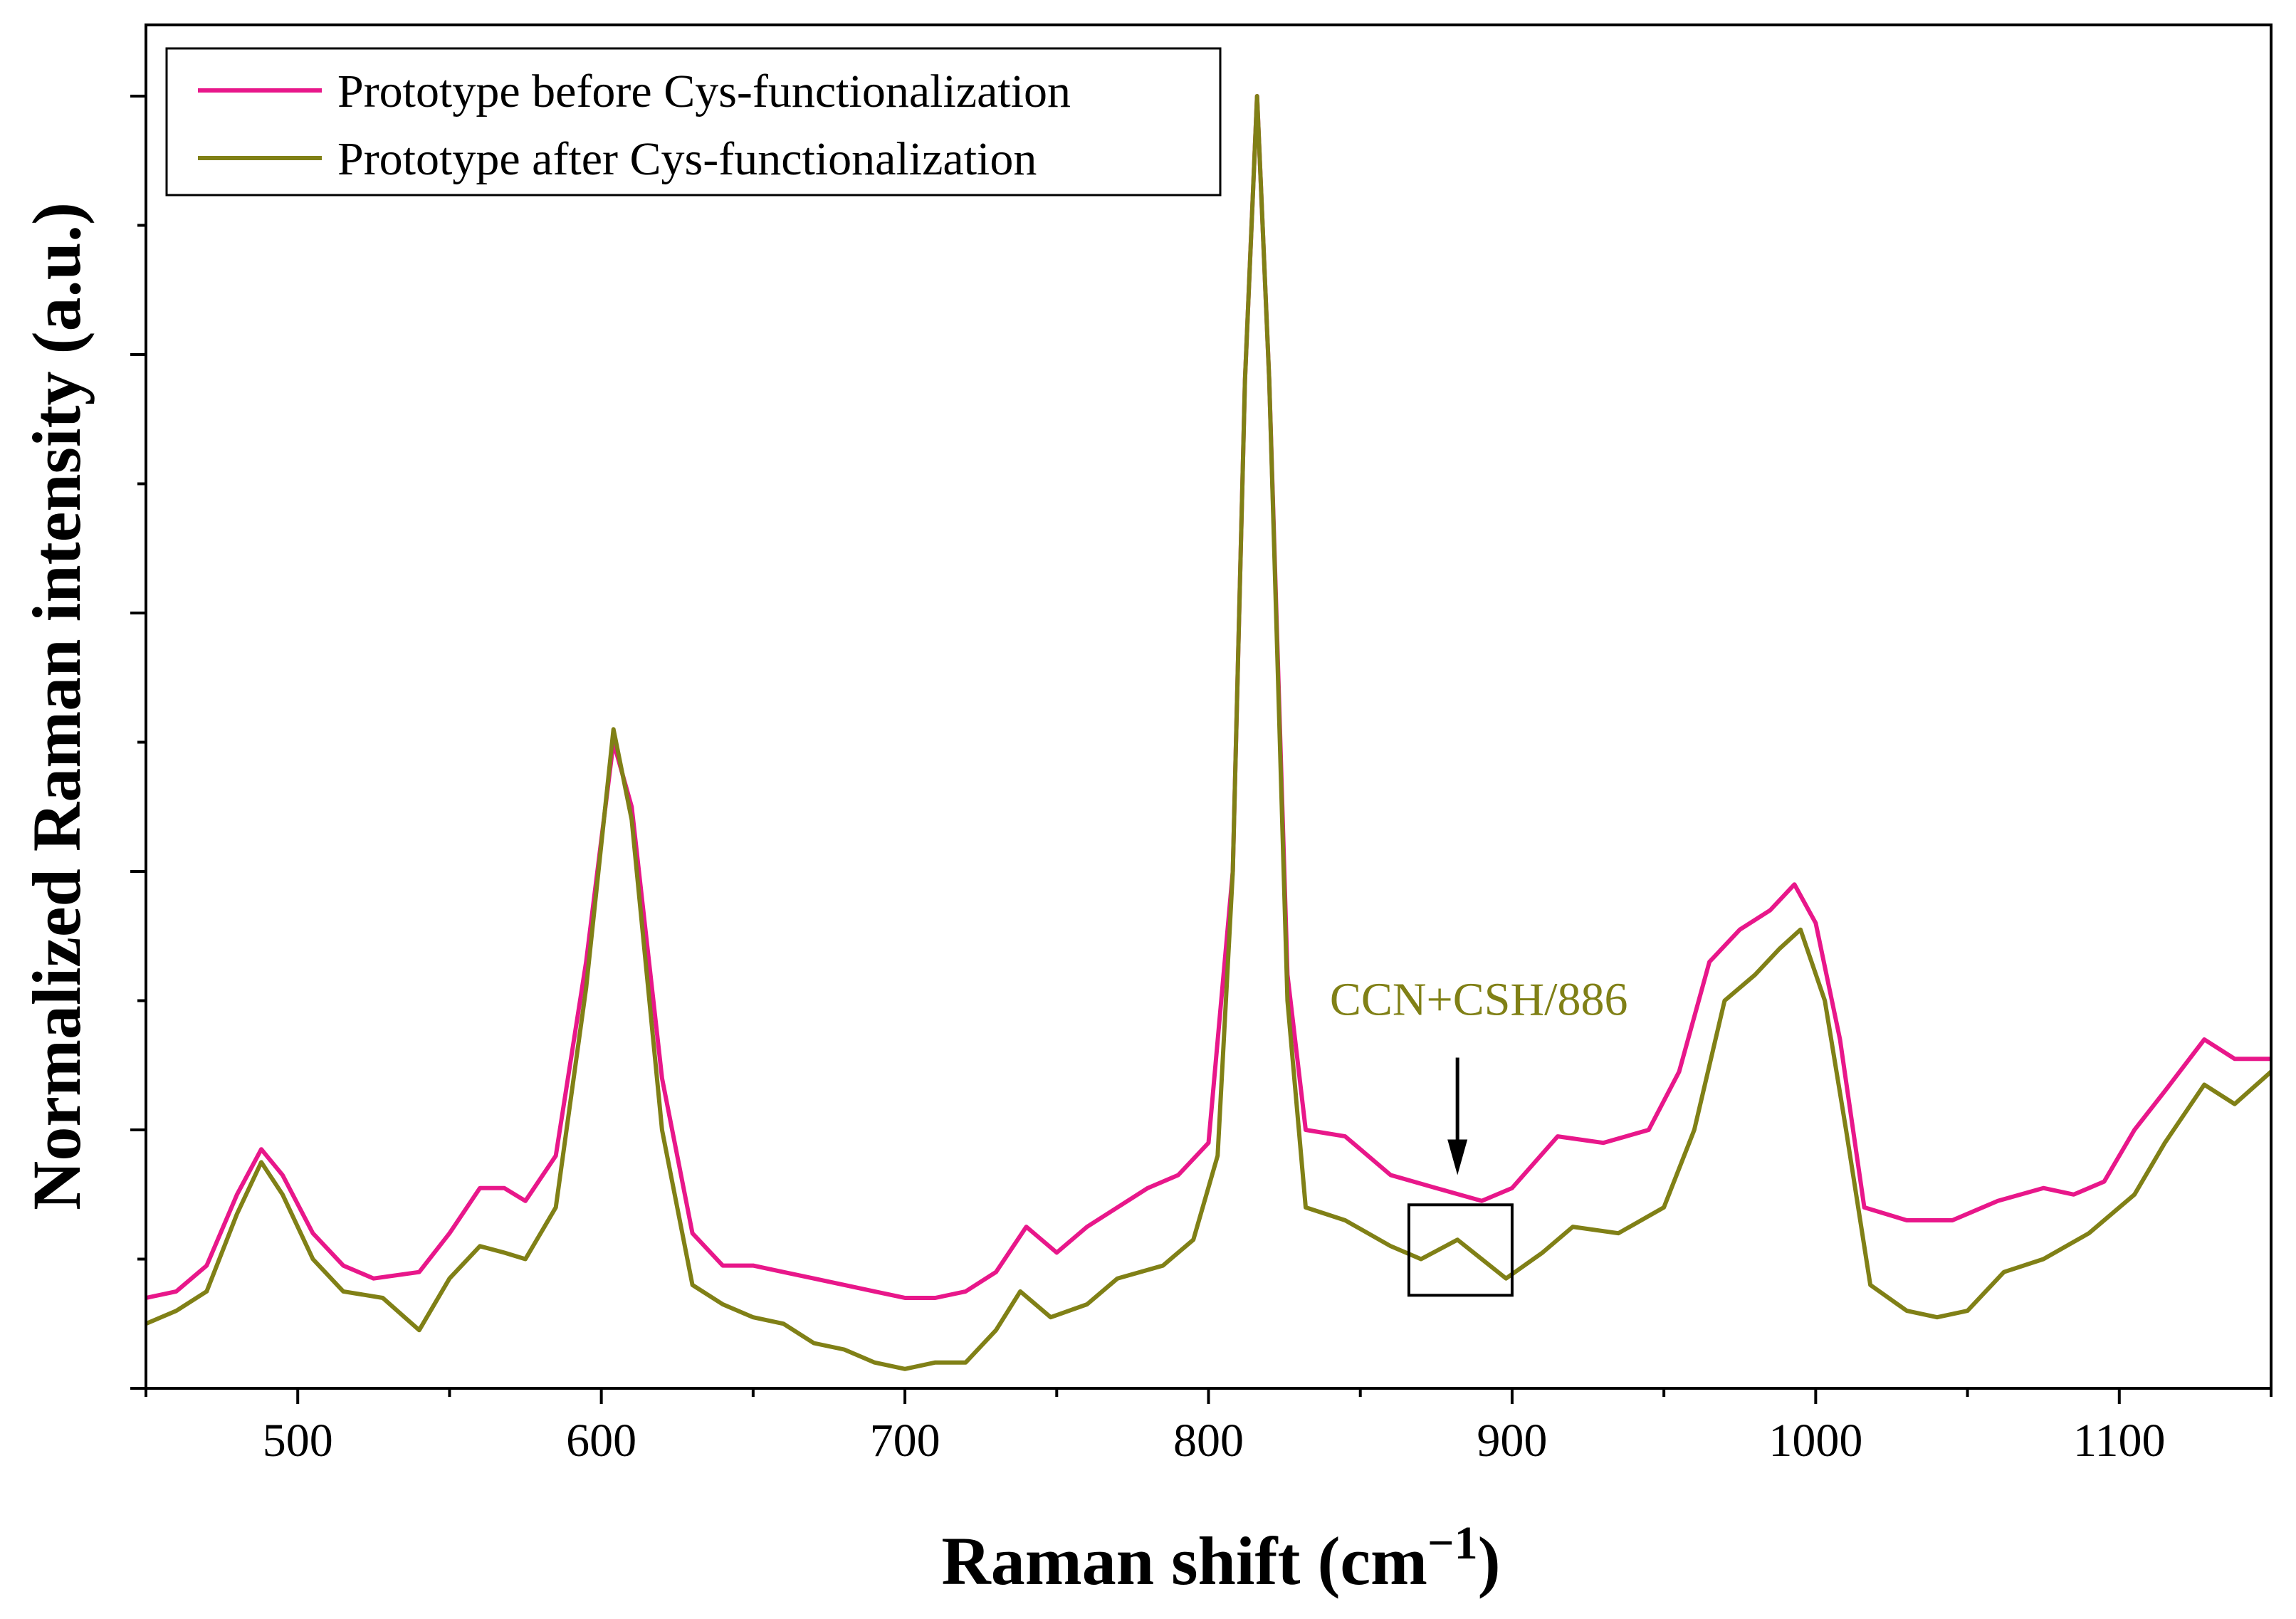 Image resolution: width=2296 pixels, height=1619 pixels. What do you see at coordinates (1479, 1000) in the screenshot?
I see `annotation-label: CCN+CSH/886` at bounding box center [1479, 1000].